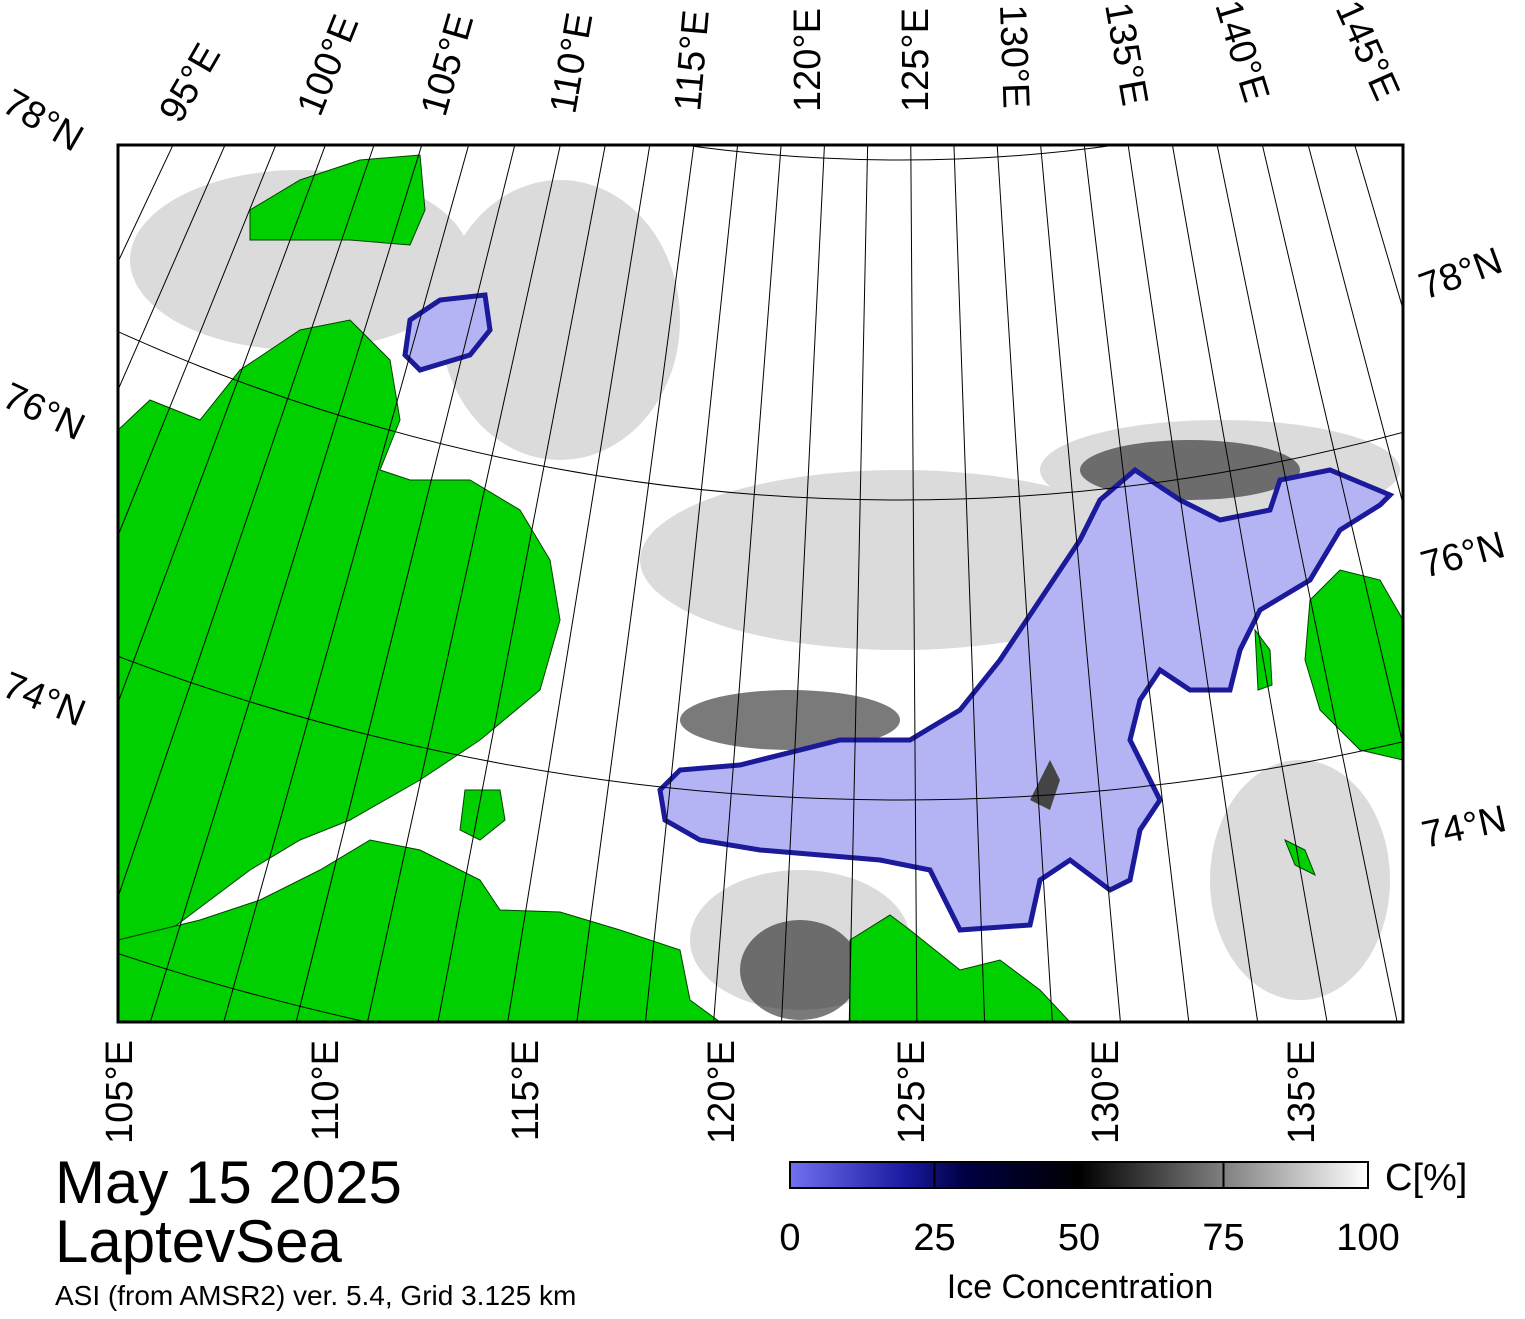 The image size is (1525, 1319). I want to click on top-label: 105°E, so click(447, 65).